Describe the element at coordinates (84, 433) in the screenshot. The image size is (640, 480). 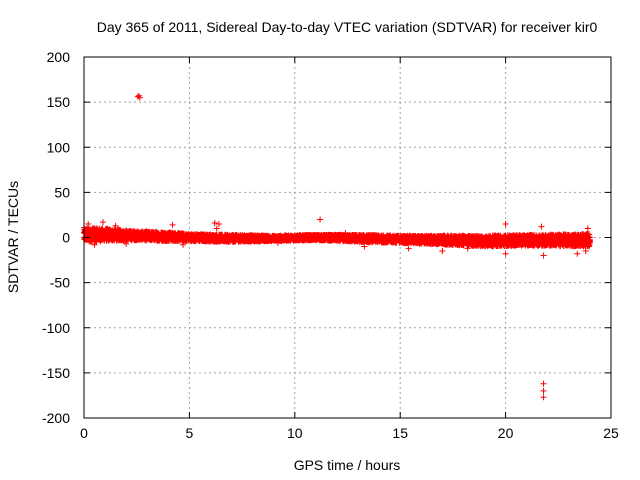
I see `x-tick-label: 0` at that location.